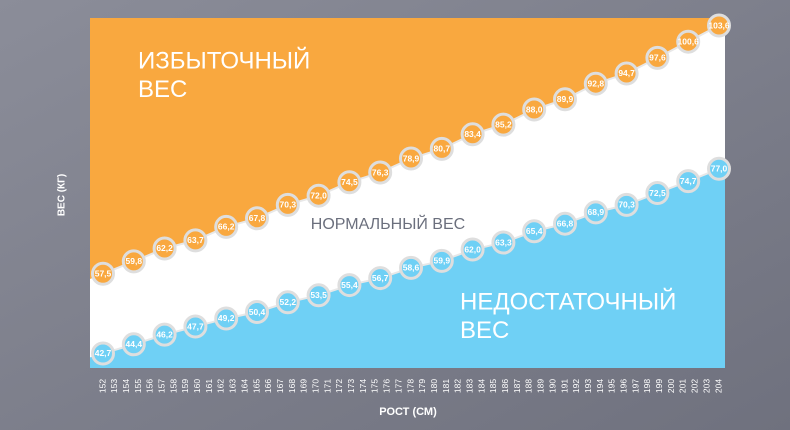 The image size is (790, 430). What do you see at coordinates (162, 89) in the screenshot?
I see `region-label: ВЕС` at bounding box center [162, 89].